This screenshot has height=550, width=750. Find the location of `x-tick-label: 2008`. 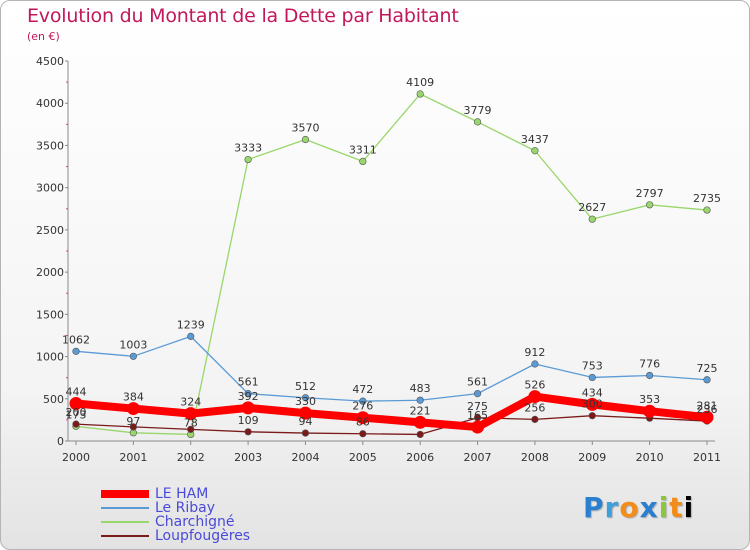

x-tick-label: 2008 is located at coordinates (535, 457).